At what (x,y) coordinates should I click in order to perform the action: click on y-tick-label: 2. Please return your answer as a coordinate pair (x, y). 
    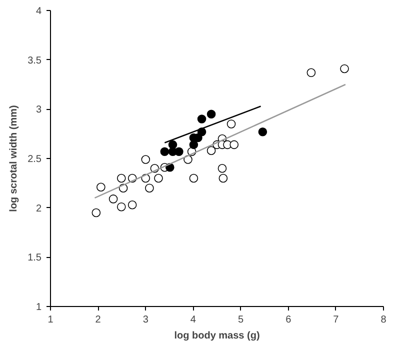
    Looking at the image, I should click on (39, 208).